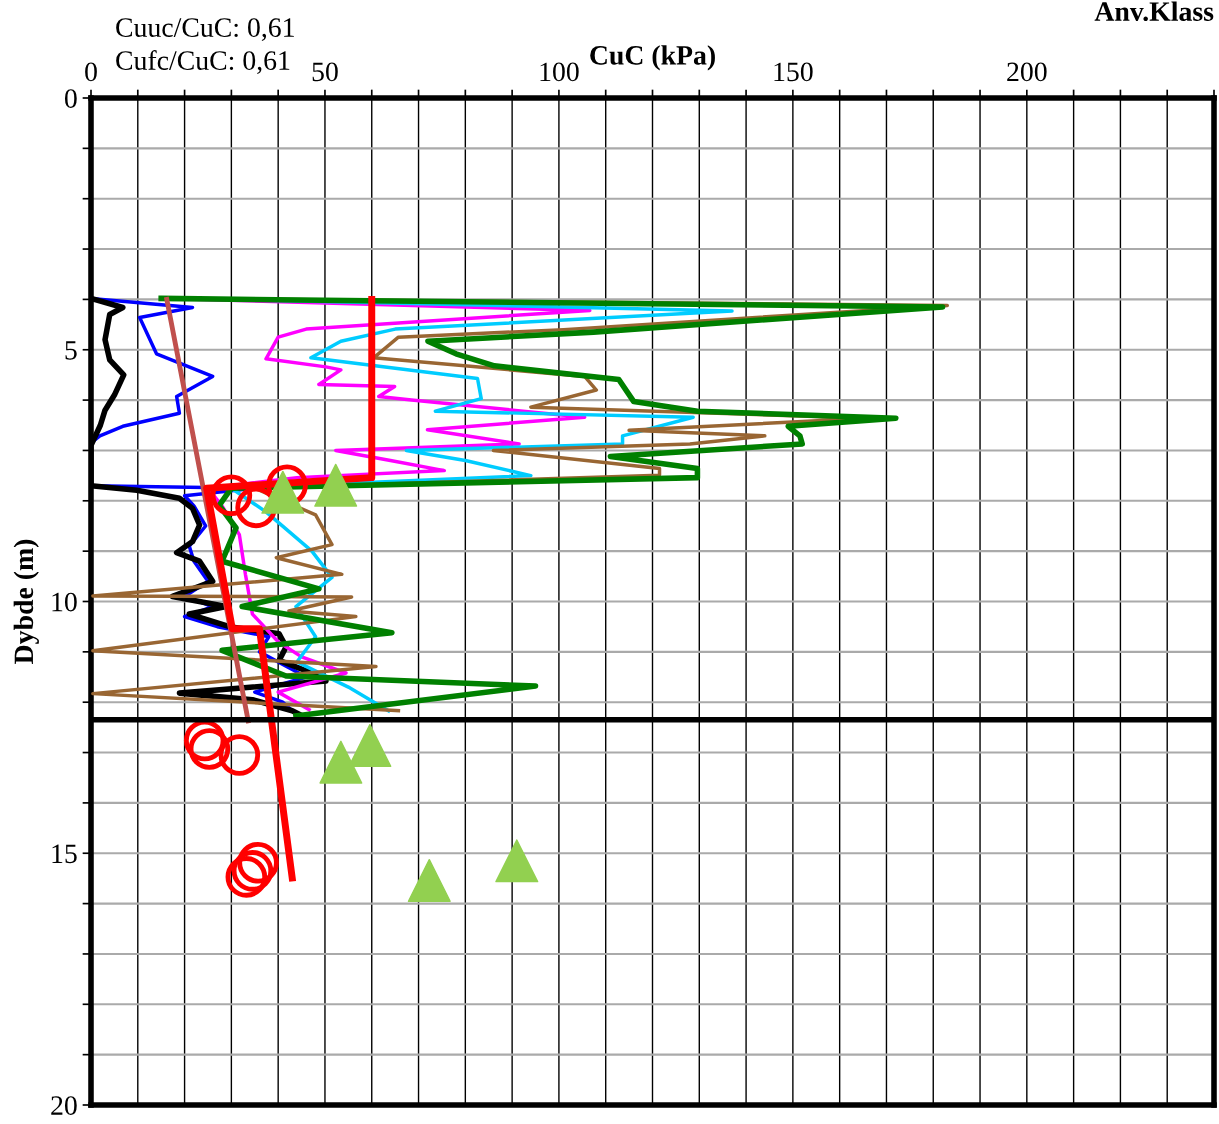  Describe the element at coordinates (652, 58) in the screenshot. I see `x-axis-title: CuC (kPa)` at that location.